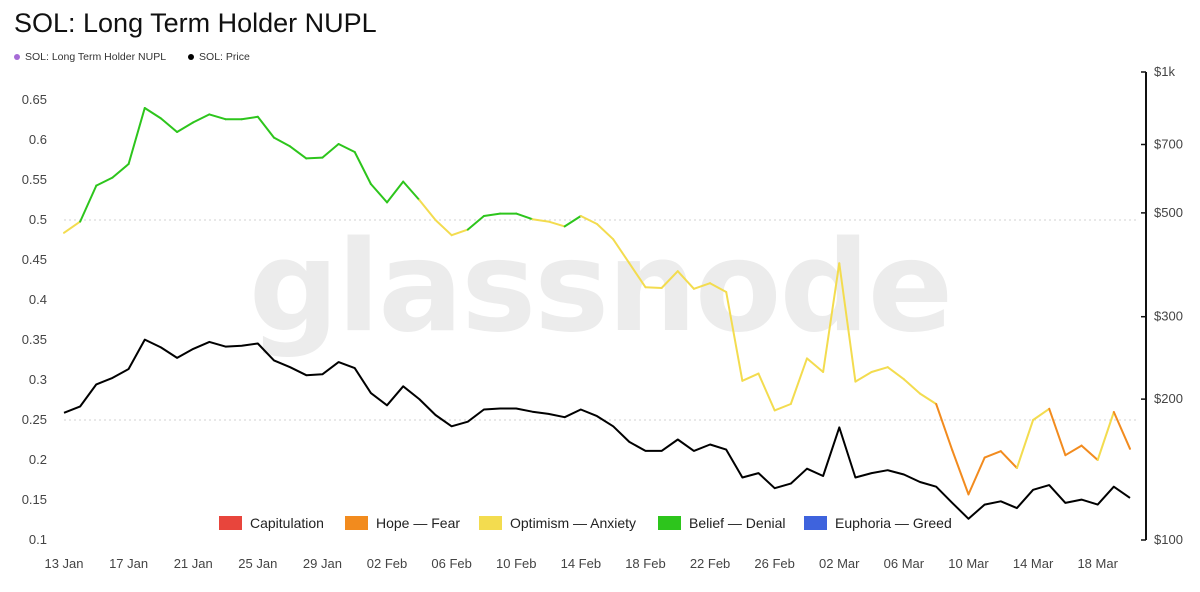 This screenshot has height=592, width=1200. I want to click on y-right-tick-label: $700, so click(1168, 143).